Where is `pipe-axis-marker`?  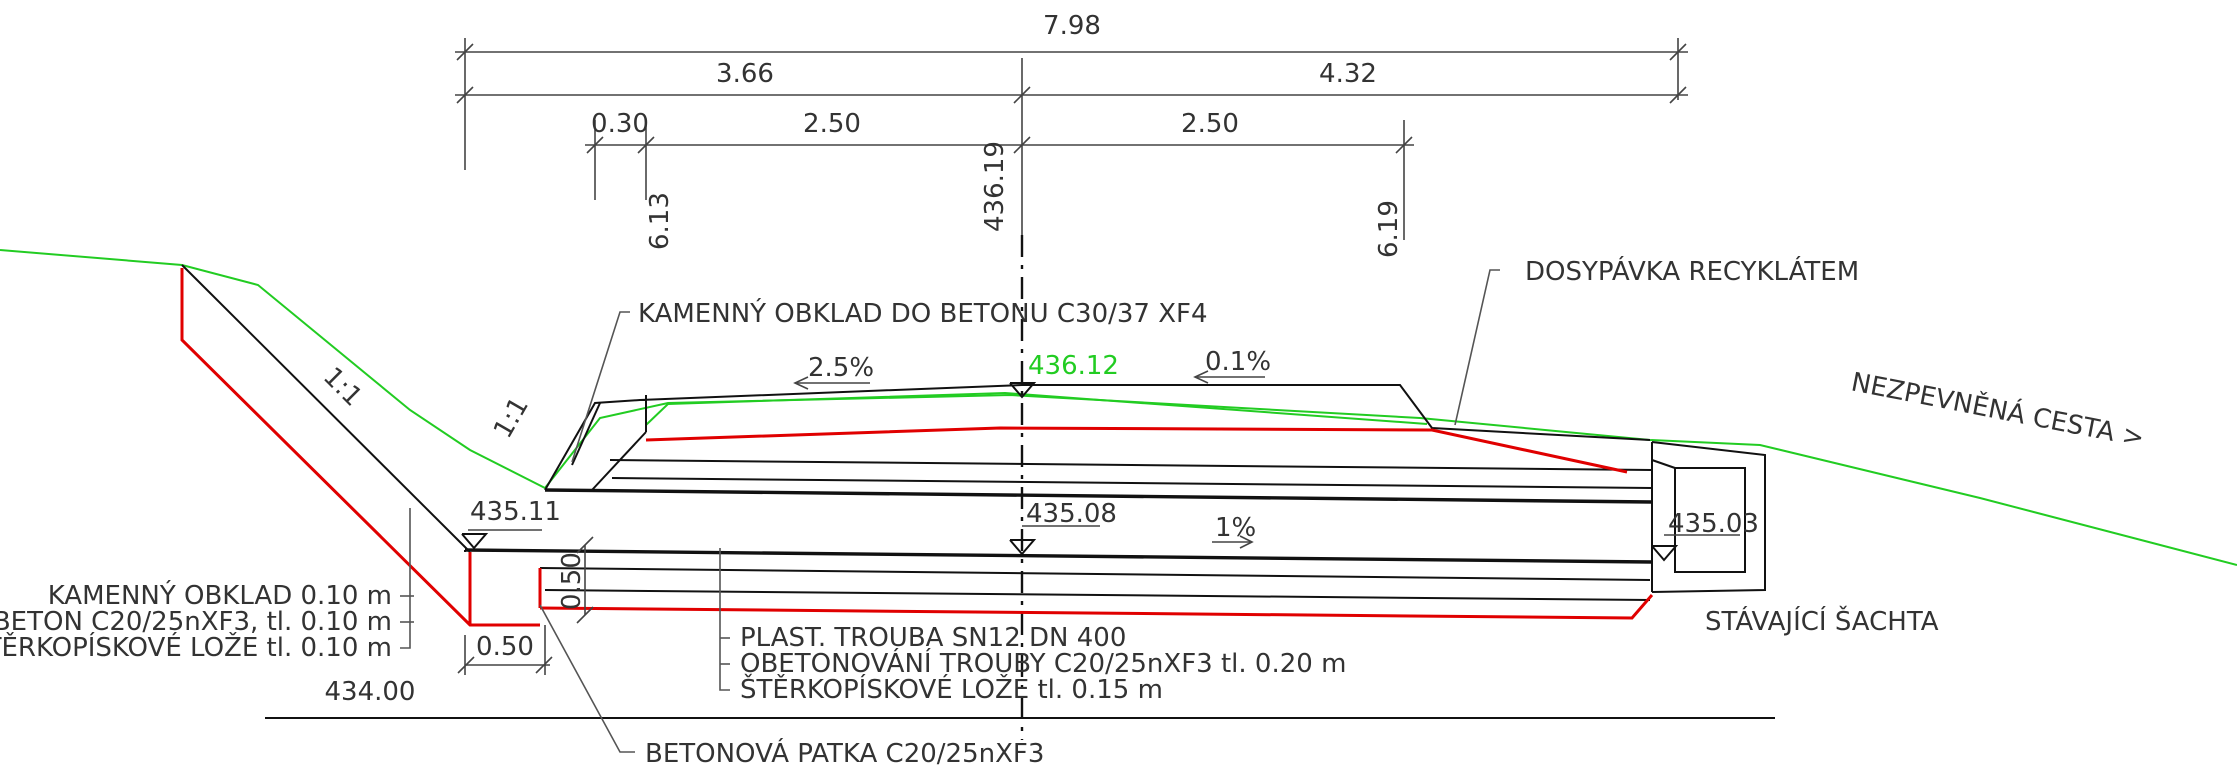 pipe-axis-marker is located at coordinates (1023, 547).